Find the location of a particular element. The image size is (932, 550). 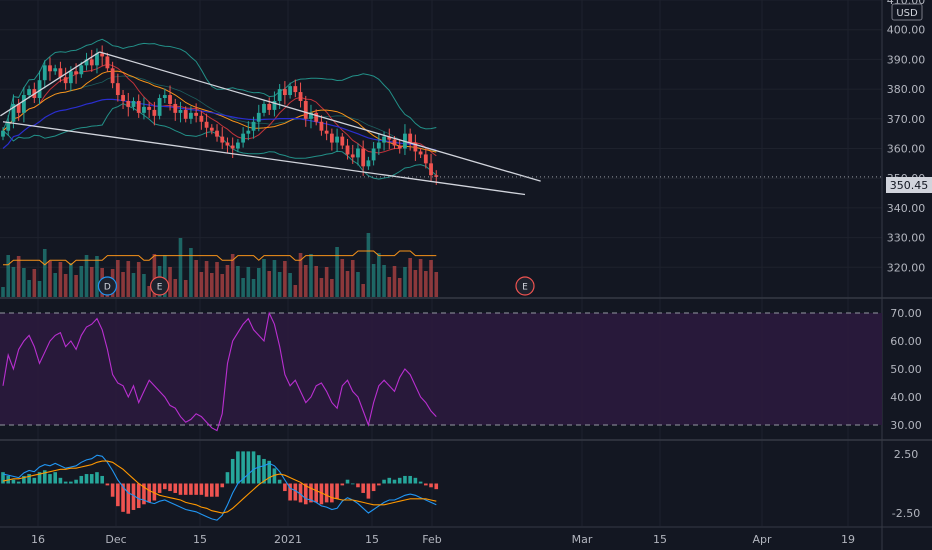

time-axis-tick-label: 19 is located at coordinates (848, 539).